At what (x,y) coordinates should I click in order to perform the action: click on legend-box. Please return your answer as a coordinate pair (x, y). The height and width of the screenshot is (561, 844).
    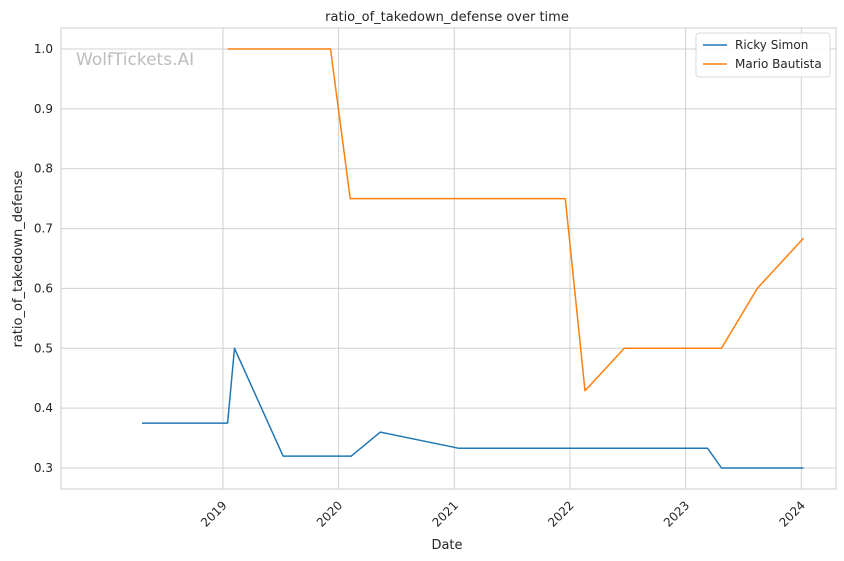
    Looking at the image, I should click on (763, 55).